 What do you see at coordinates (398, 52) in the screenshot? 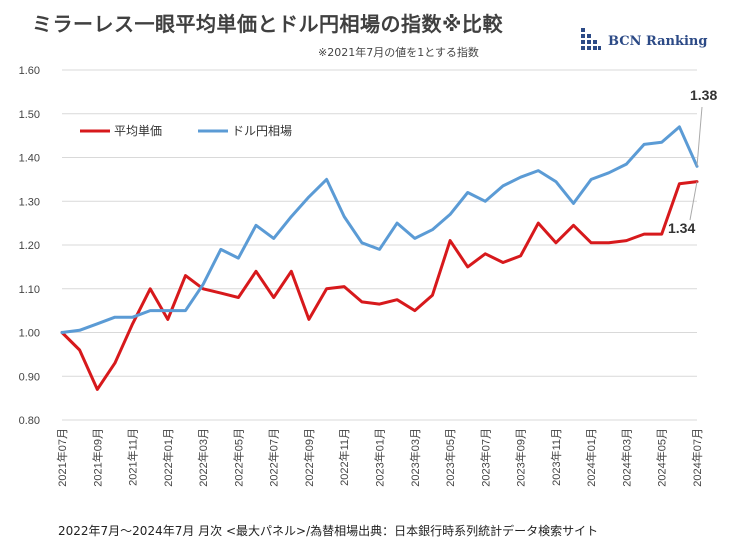
I see `chart-subtitle: ※2021年7月の値を1とする指数` at bounding box center [398, 52].